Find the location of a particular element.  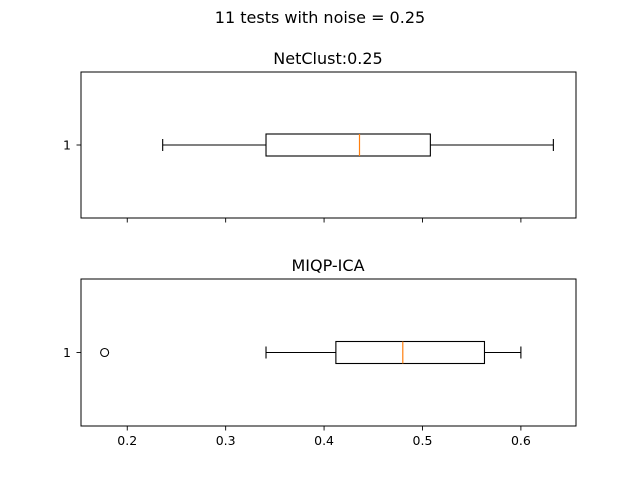

miqp-ica-boxplot is located at coordinates (311, 352).